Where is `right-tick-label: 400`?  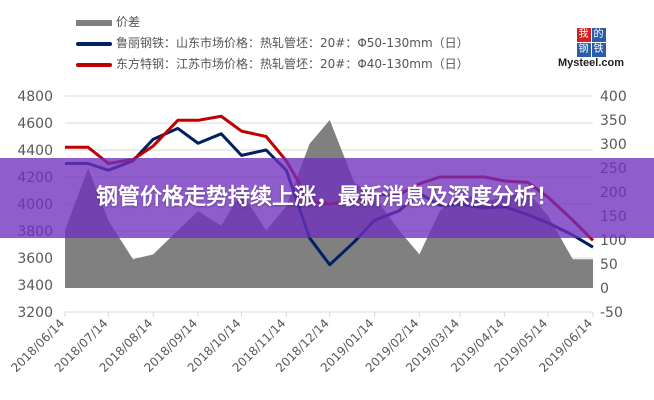 right-tick-label: 400 is located at coordinates (613, 97).